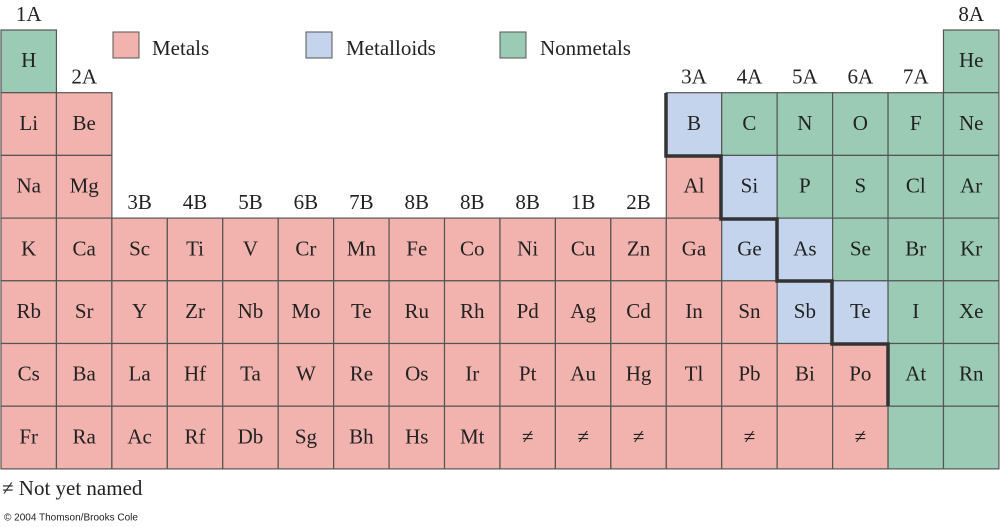  What do you see at coordinates (72, 488) in the screenshot?
I see `footnote: ≠ Not yet named` at bounding box center [72, 488].